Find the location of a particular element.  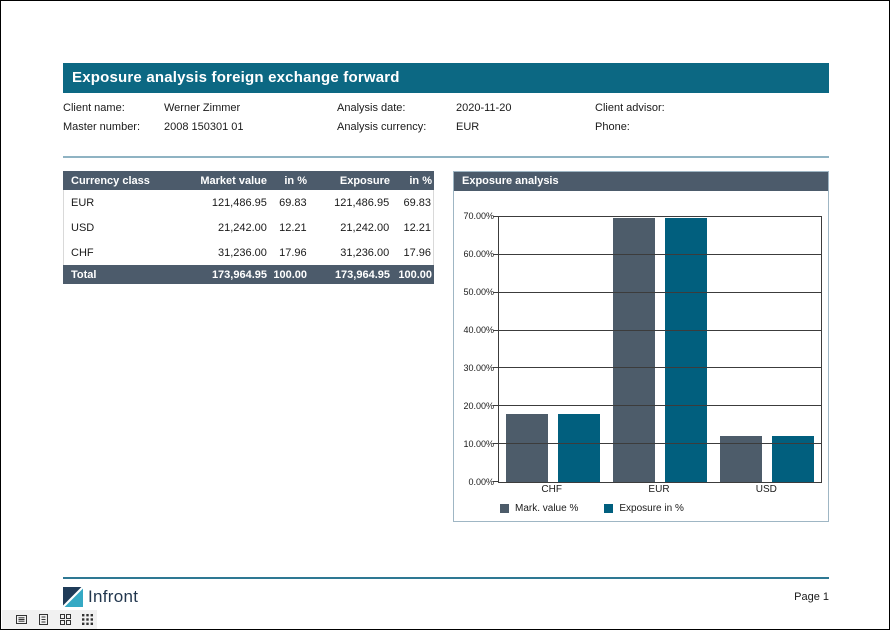

outline-view-icon is located at coordinates (21, 619).